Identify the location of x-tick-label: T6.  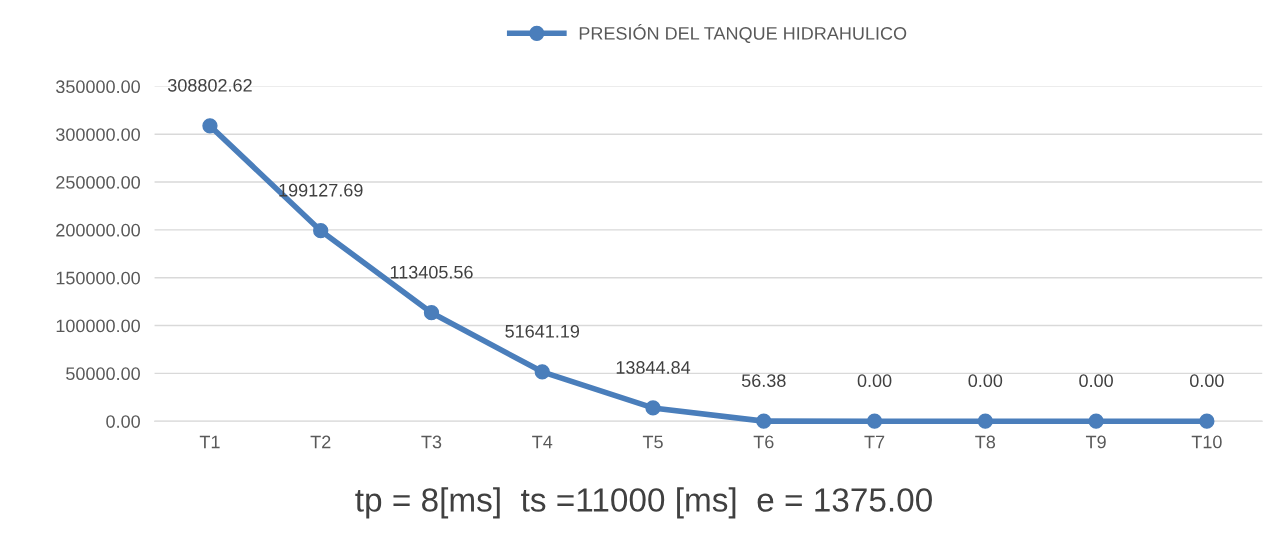
(763, 442).